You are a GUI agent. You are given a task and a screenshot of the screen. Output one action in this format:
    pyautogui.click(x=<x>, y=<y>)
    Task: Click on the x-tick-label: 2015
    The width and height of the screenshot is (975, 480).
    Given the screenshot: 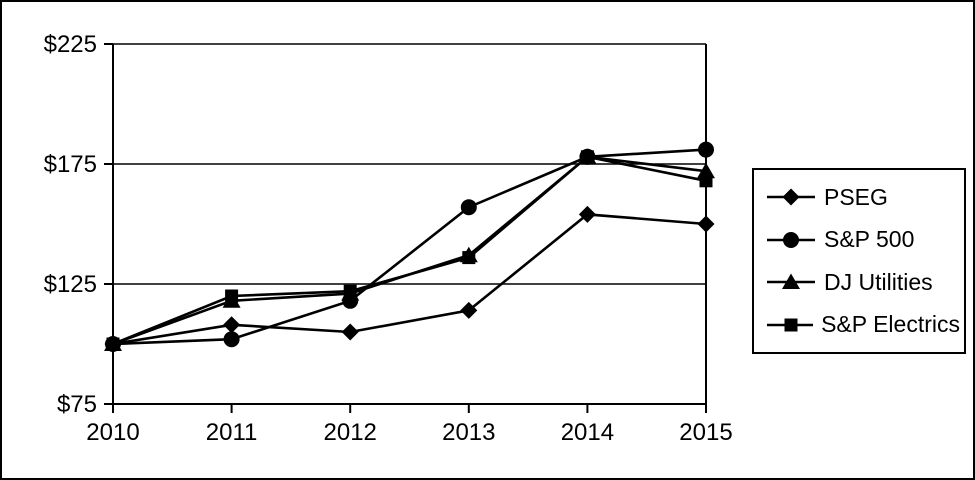 What is the action you would take?
    pyautogui.click(x=705, y=432)
    